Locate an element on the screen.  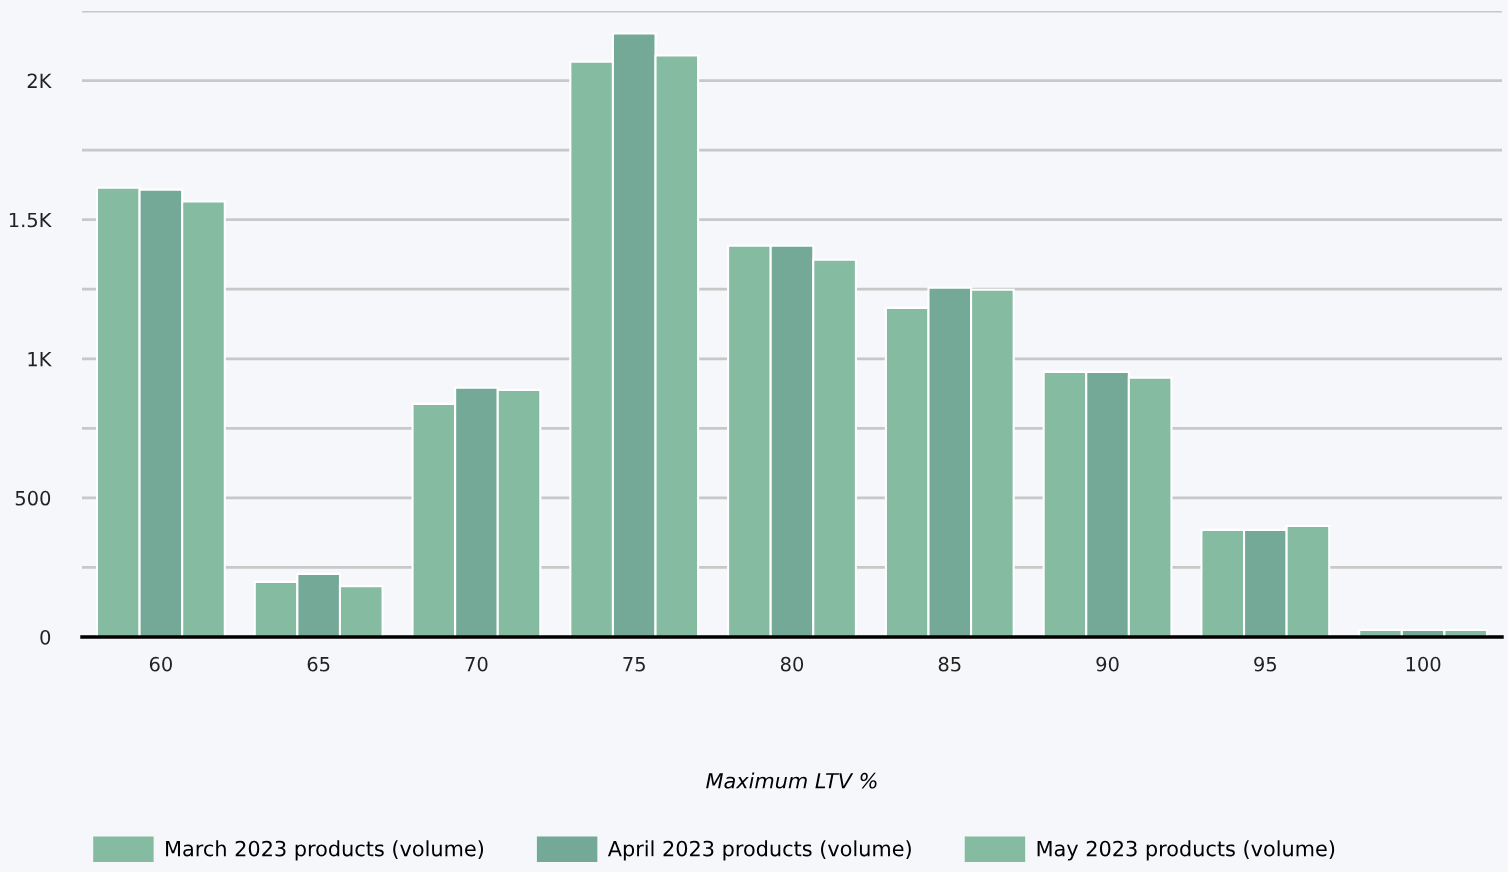
x-tick-label: 85 is located at coordinates (949, 664).